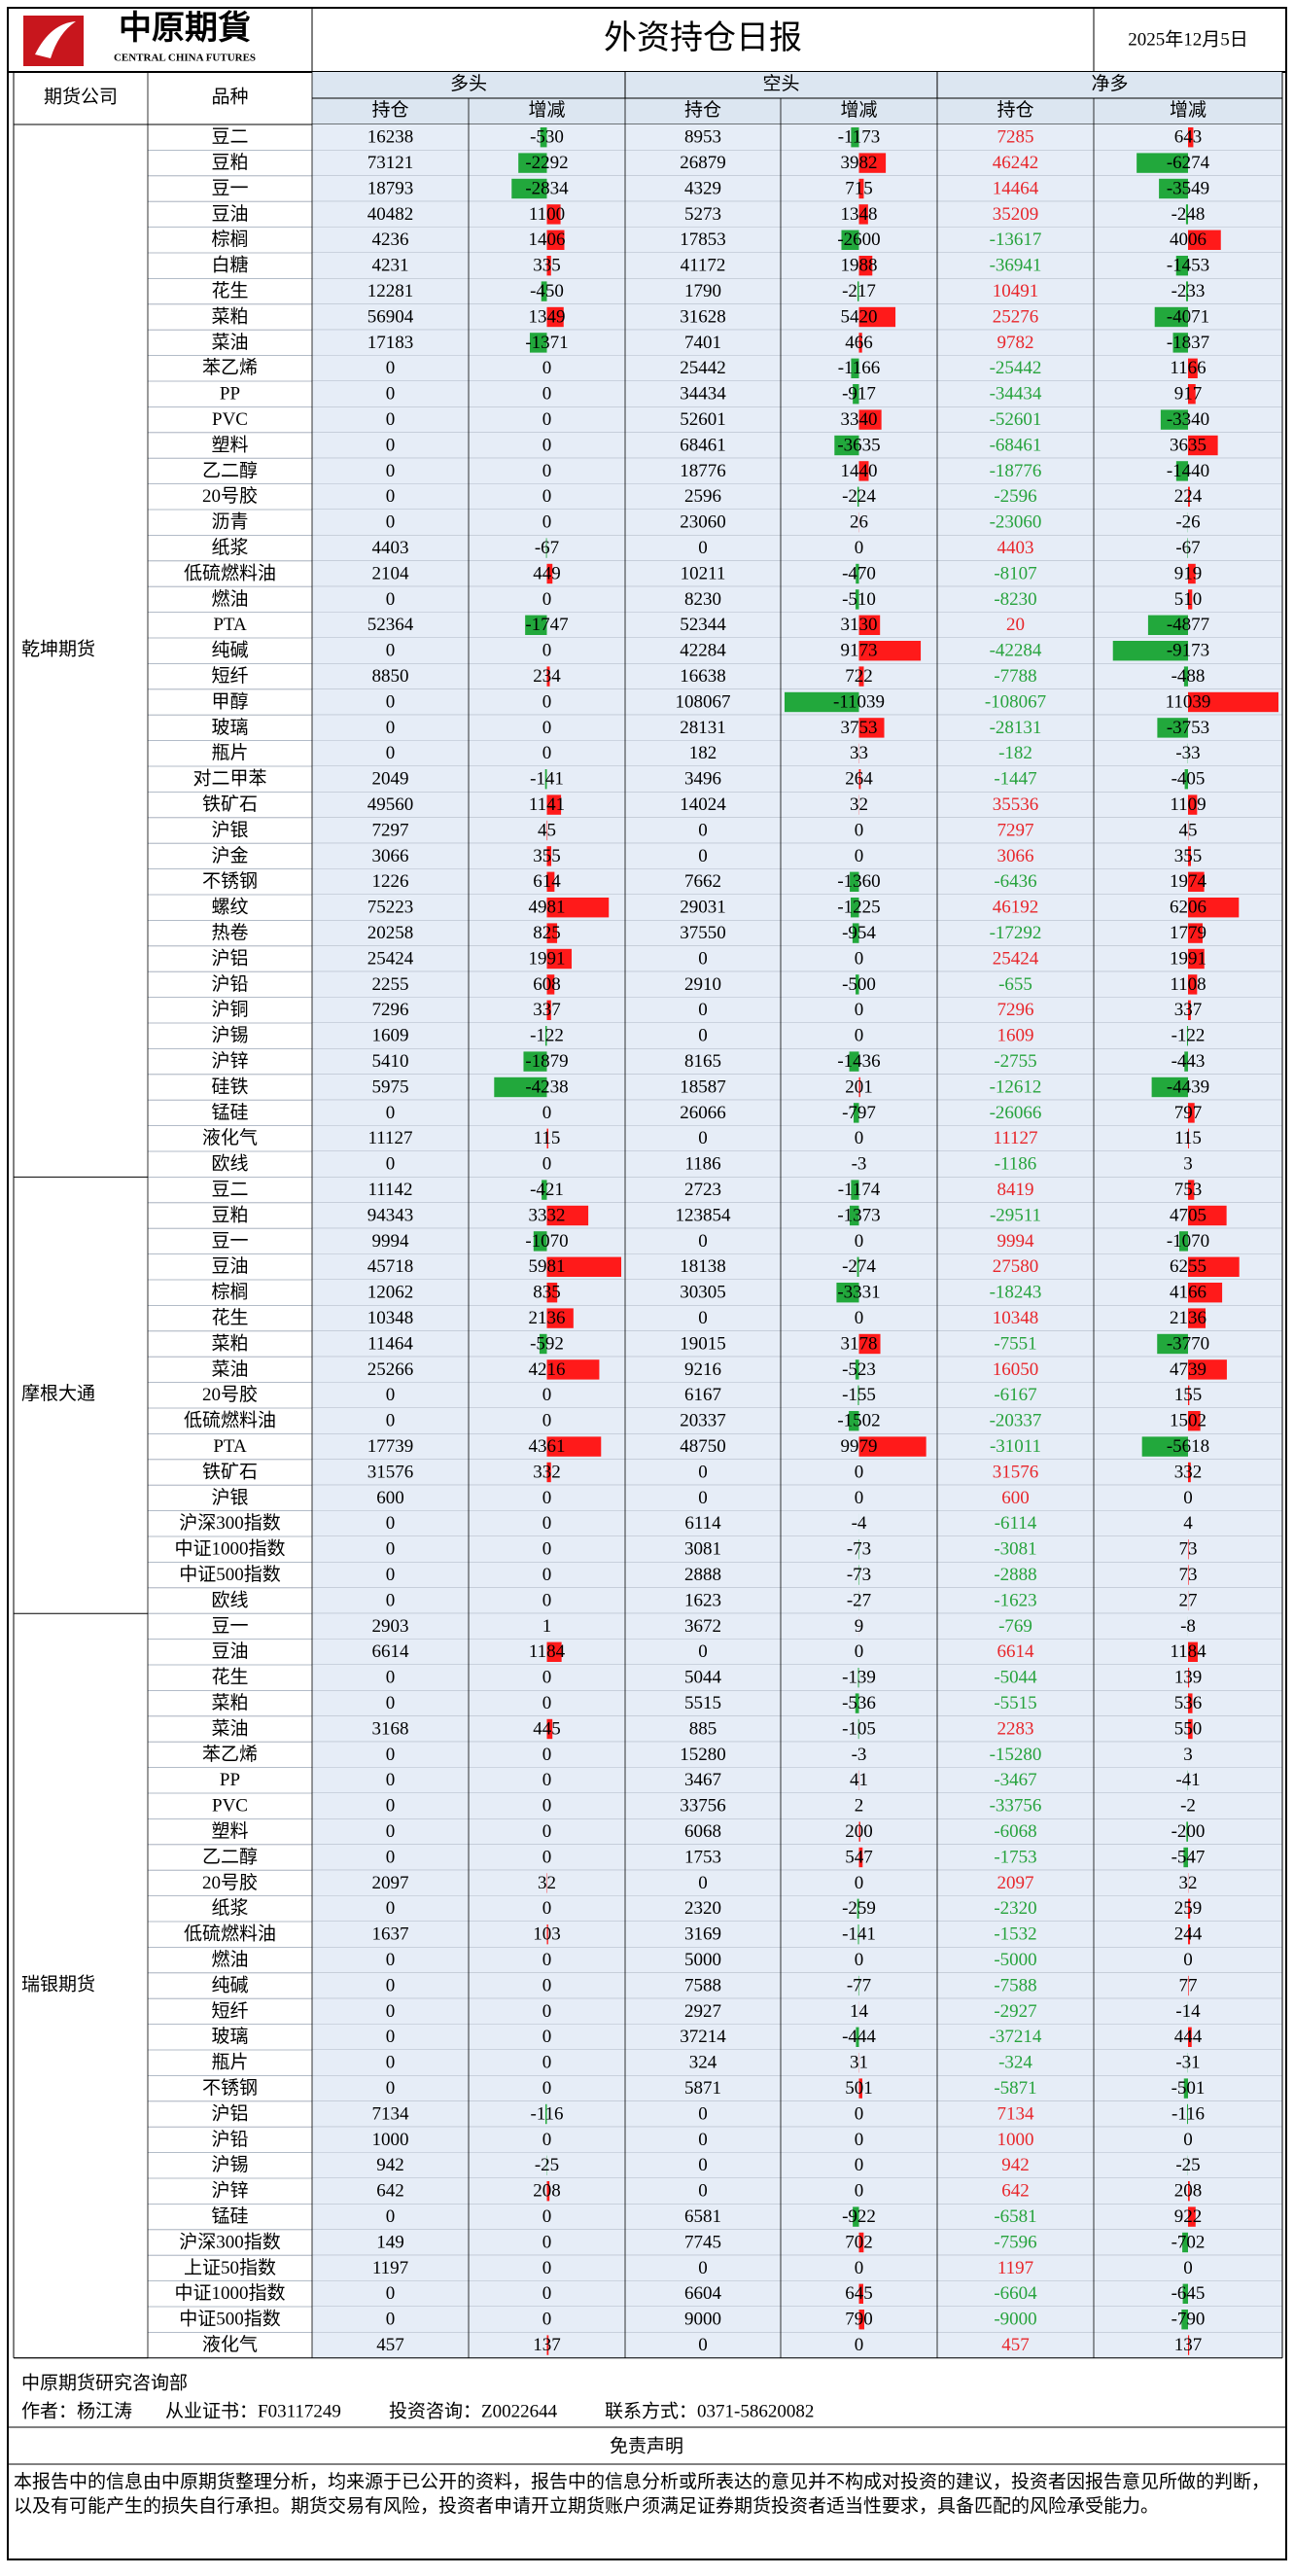 This screenshot has width=1294, height=2576. What do you see at coordinates (229, 97) in the screenshot?
I see `header-cell: 品种` at bounding box center [229, 97].